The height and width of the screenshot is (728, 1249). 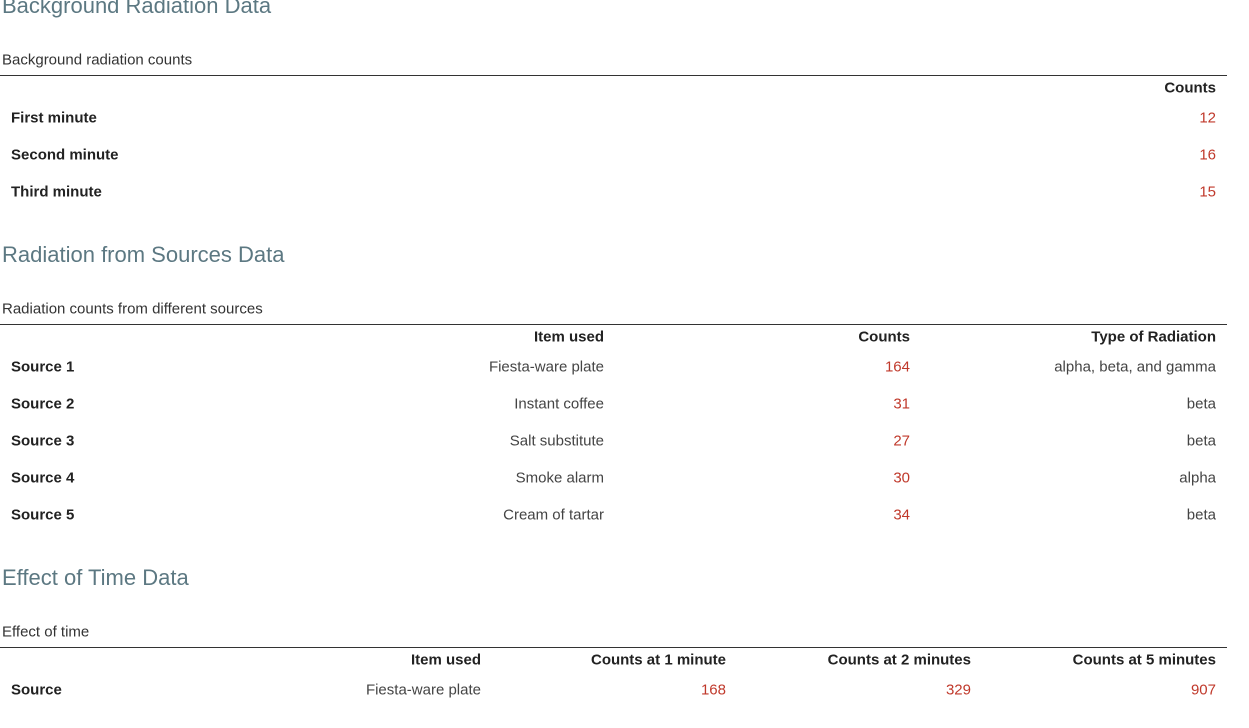 What do you see at coordinates (559, 404) in the screenshot?
I see `table-cell: Instant coffee` at bounding box center [559, 404].